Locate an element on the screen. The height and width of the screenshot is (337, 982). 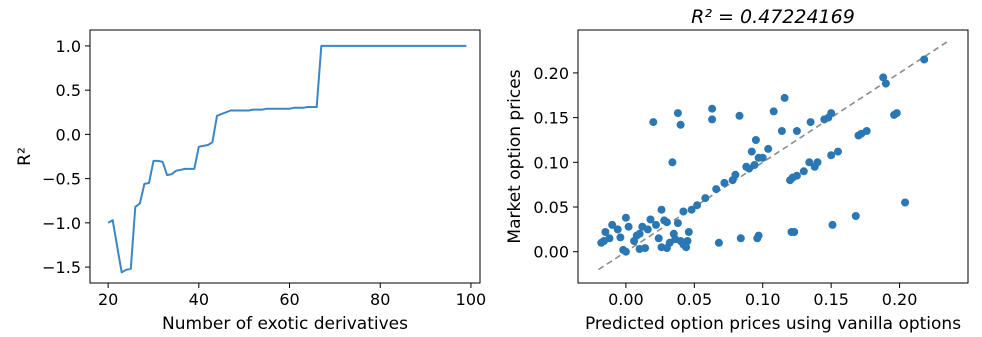
chart-2-x-tick-label: 0.05 is located at coordinates (695, 299).